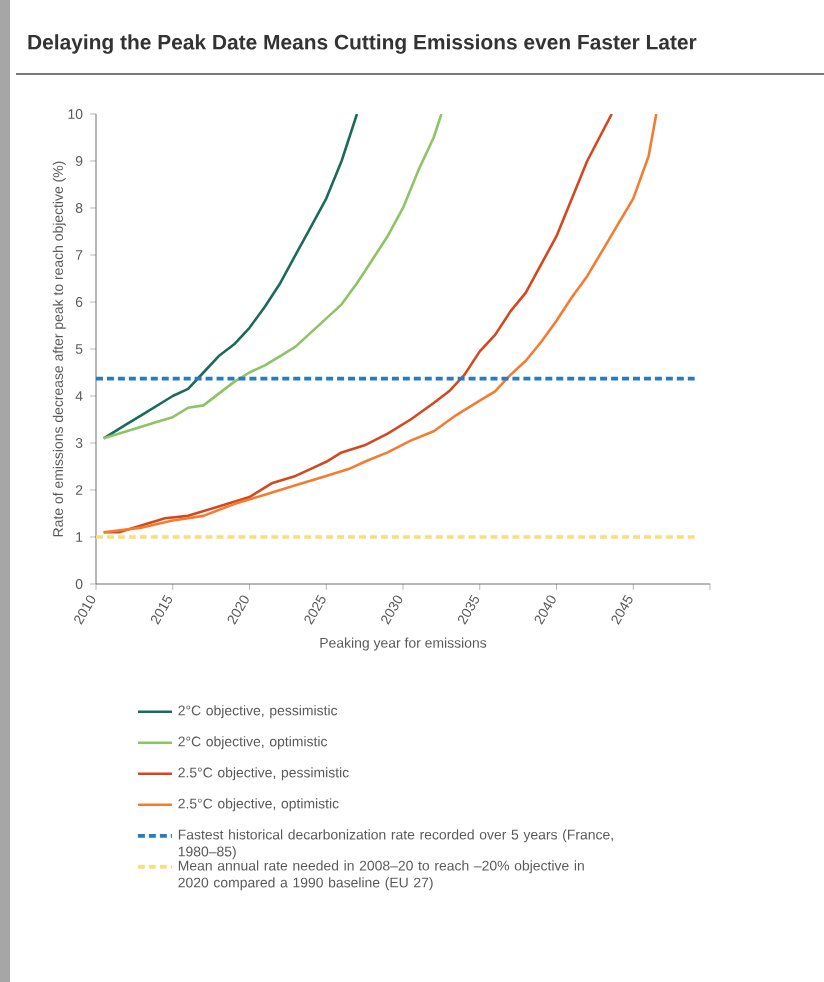 This screenshot has width=824, height=982. I want to click on chart-title: Delaying the Peak Date Means Cutting Emissions even Faster Later, so click(362, 44).